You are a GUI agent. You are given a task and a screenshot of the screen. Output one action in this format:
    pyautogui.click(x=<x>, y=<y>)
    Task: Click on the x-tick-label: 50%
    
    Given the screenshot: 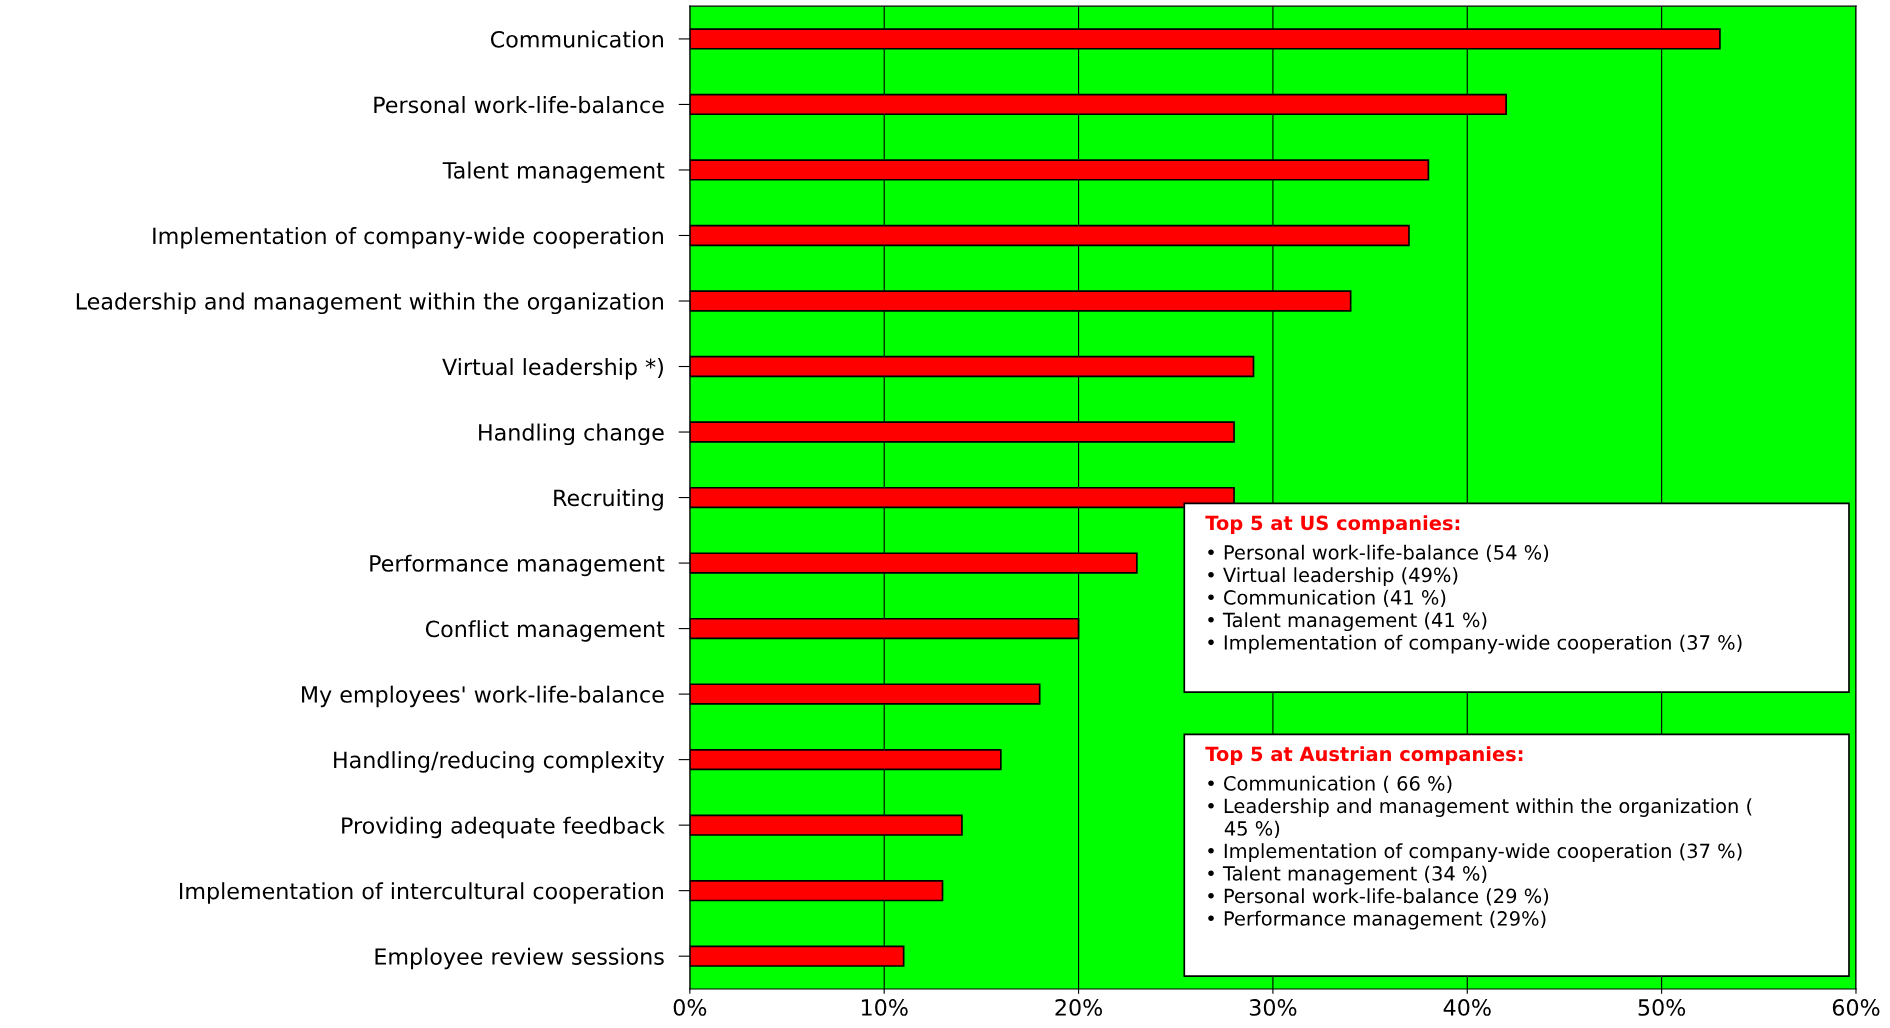 What is the action you would take?
    pyautogui.click(x=1662, y=1007)
    